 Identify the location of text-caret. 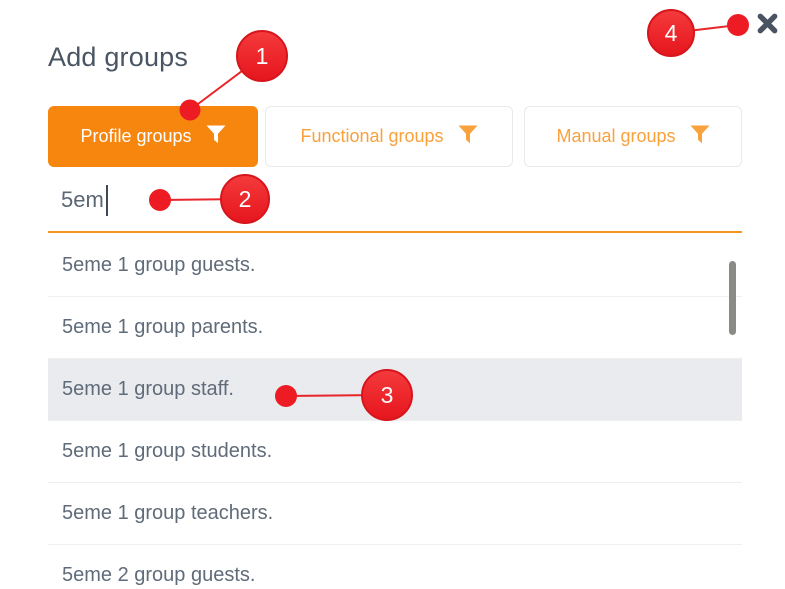
(106, 200).